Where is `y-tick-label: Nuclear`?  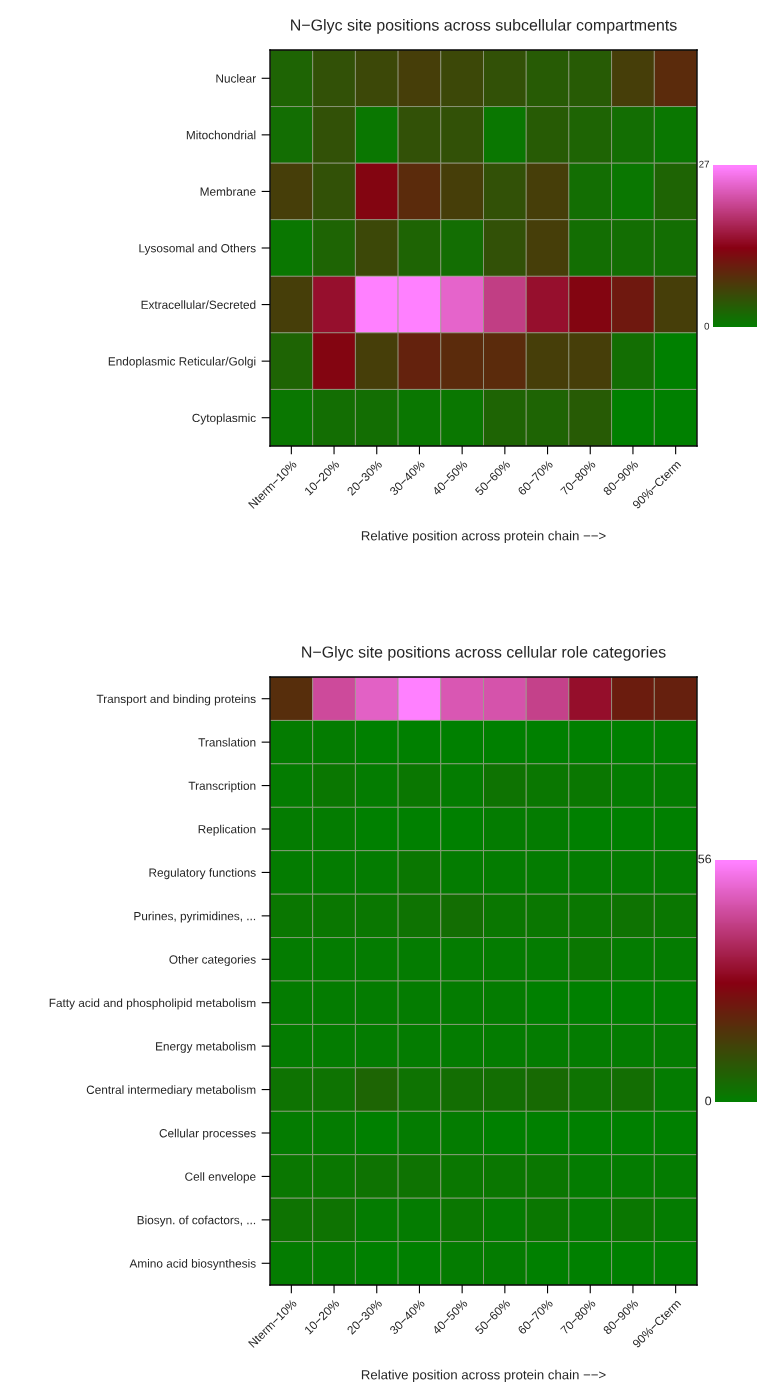
y-tick-label: Nuclear is located at coordinates (236, 78).